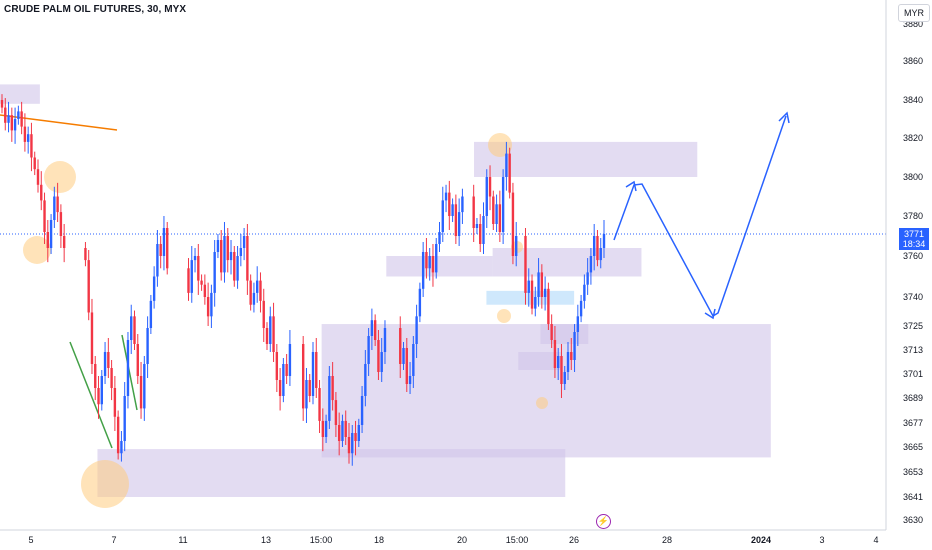  What do you see at coordinates (913, 398) in the screenshot?
I see `y-tick-label: 3689` at bounding box center [913, 398].